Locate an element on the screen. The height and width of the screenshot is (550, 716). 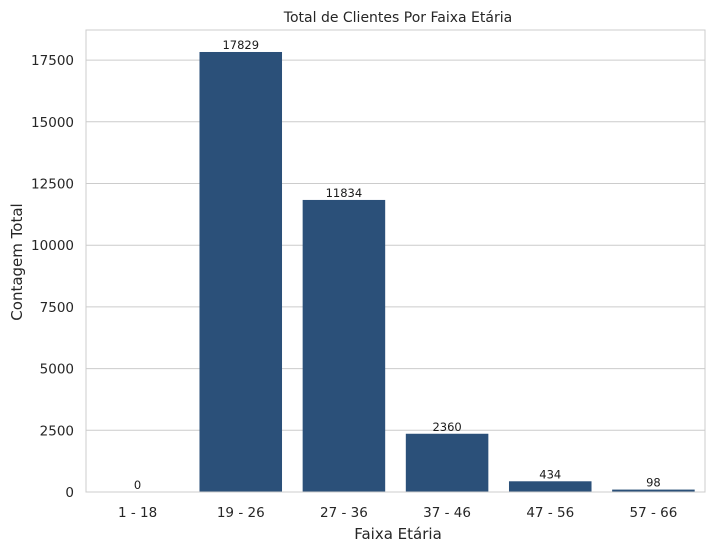
bar-value-label: 434 is located at coordinates (550, 474).